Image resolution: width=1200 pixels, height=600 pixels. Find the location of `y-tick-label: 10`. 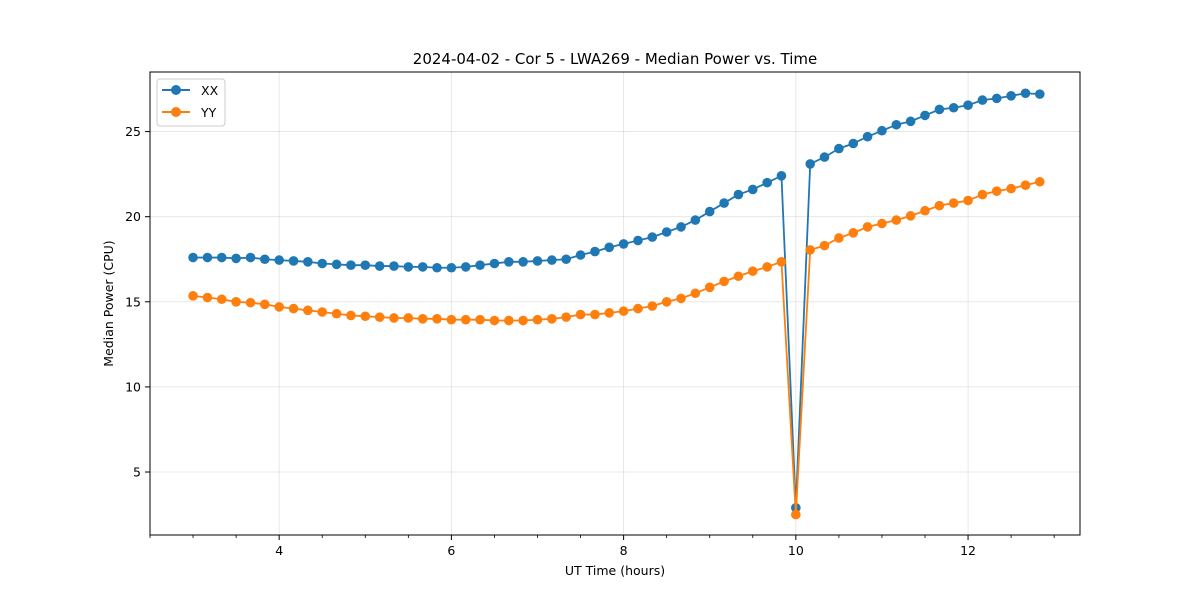

y-tick-label: 10 is located at coordinates (133, 386).